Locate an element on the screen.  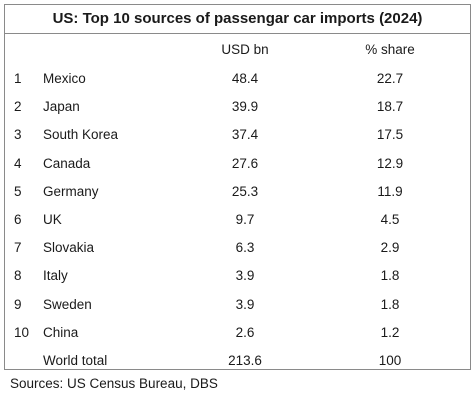
share-cell: 2.9 is located at coordinates (390, 248).